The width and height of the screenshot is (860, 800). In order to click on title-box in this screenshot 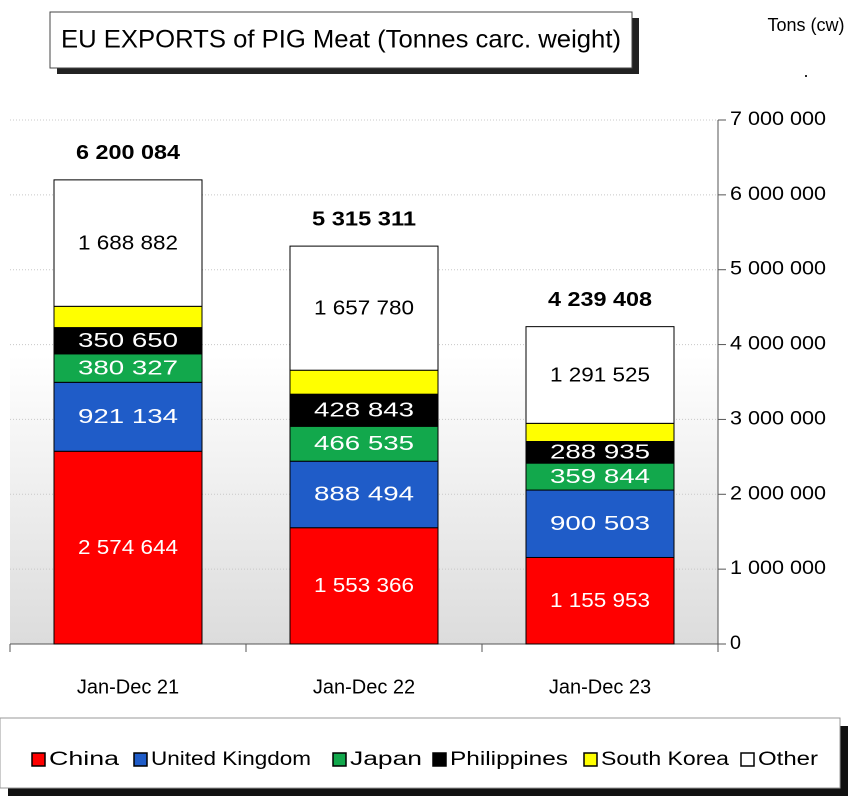, I will do `click(341, 40)`.